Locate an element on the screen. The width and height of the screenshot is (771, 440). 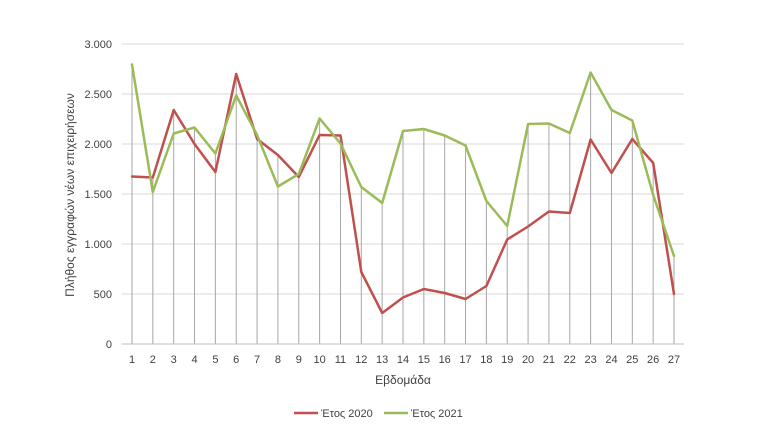
x-tick-label: 27 is located at coordinates (674, 360).